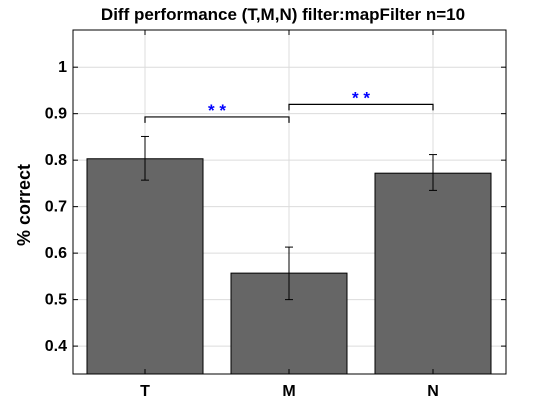 This screenshot has width=560, height=420. What do you see at coordinates (56, 346) in the screenshot?
I see `y-tick-label-0: 0.4` at bounding box center [56, 346].